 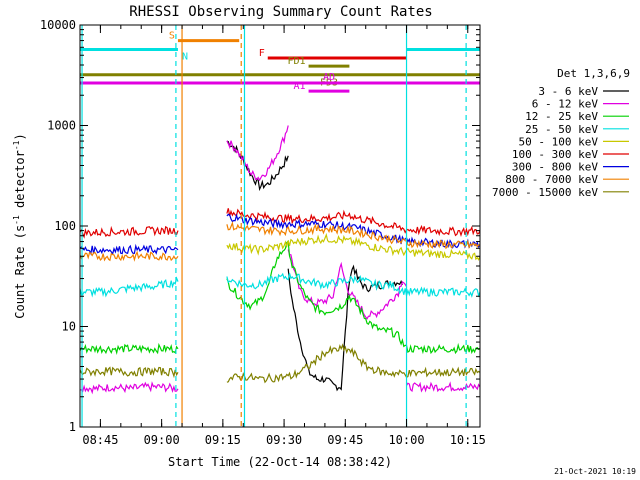 I want to click on series-100-300-kev, so click(x=280, y=223).